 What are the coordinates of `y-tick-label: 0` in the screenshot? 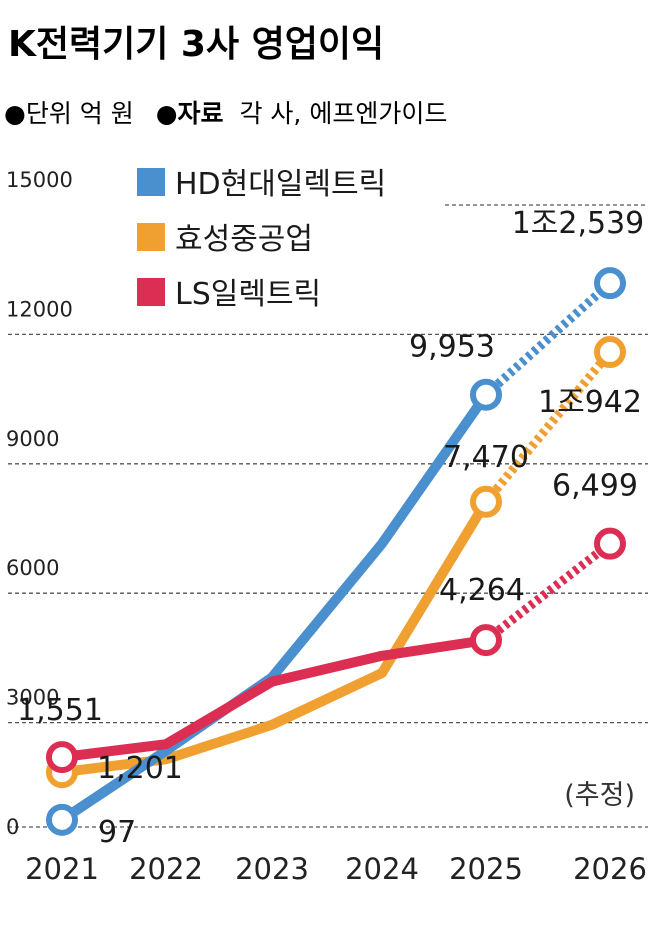 It's located at (12, 827).